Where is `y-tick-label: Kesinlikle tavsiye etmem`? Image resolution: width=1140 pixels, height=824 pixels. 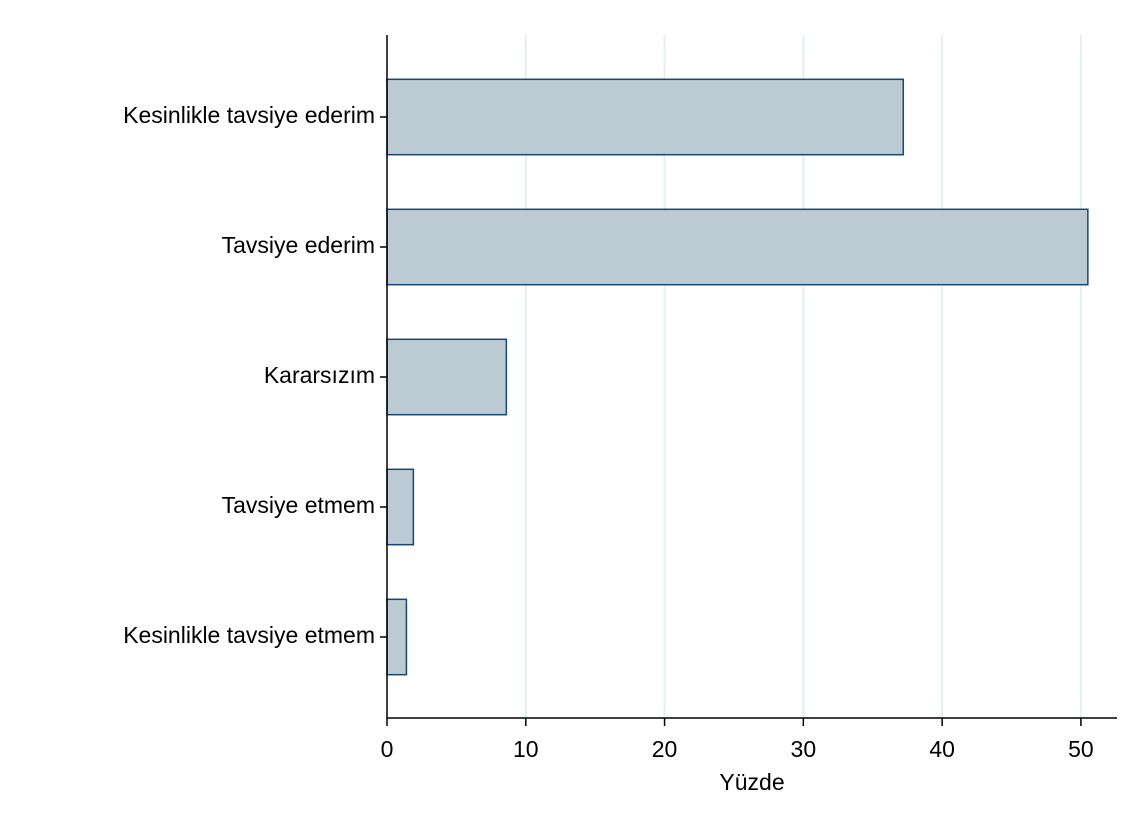 y-tick-label: Kesinlikle tavsiye etmem is located at coordinates (249, 635).